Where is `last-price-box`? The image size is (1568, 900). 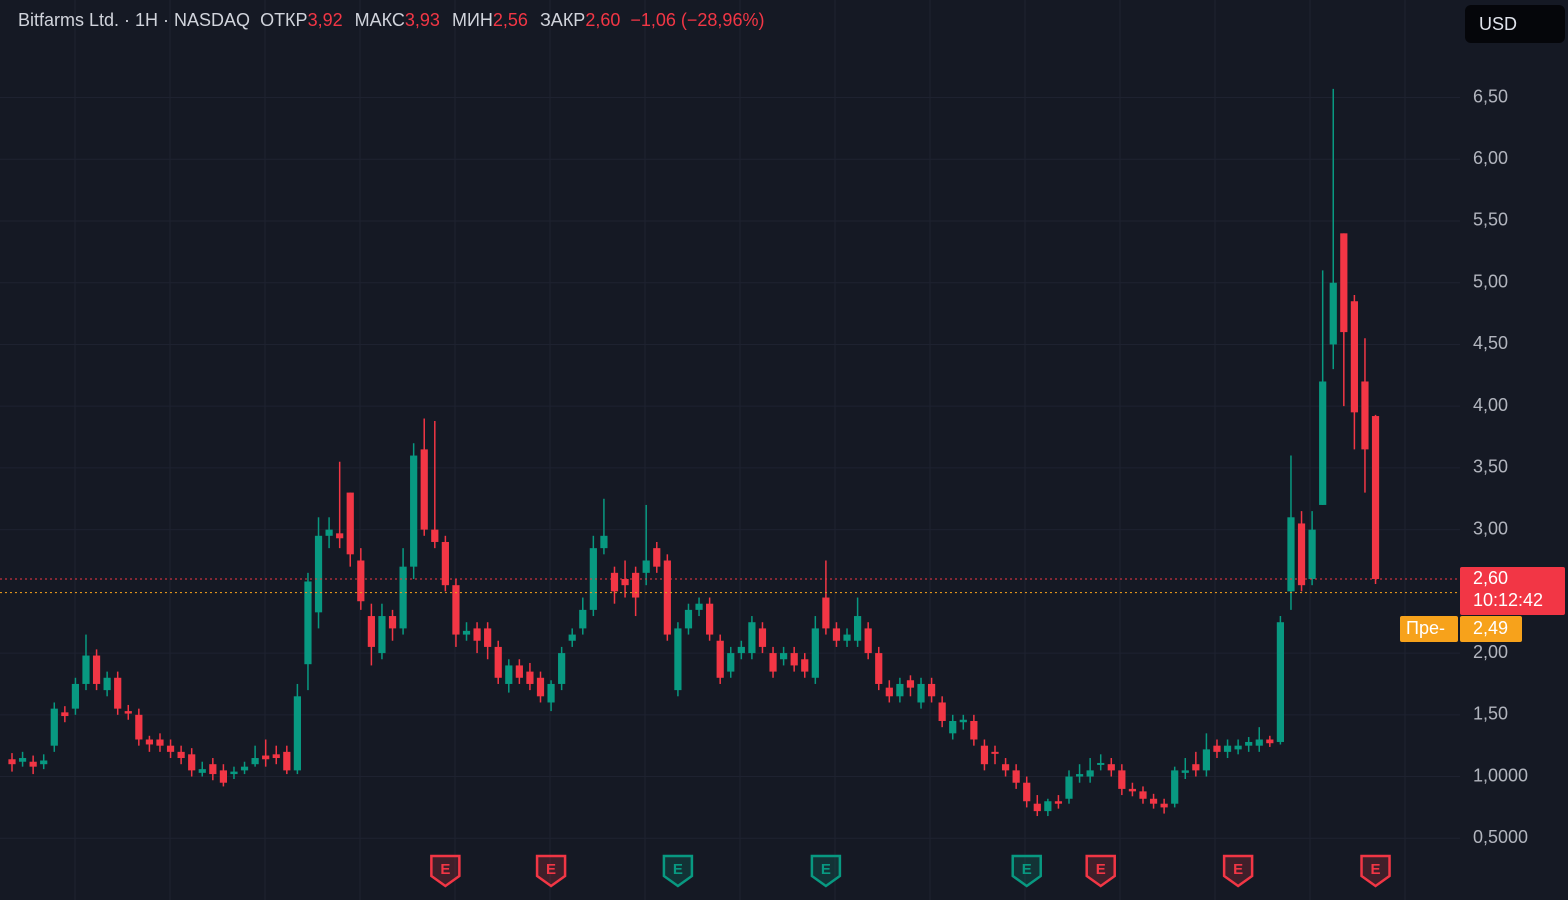
last-price-box is located at coordinates (1512, 591).